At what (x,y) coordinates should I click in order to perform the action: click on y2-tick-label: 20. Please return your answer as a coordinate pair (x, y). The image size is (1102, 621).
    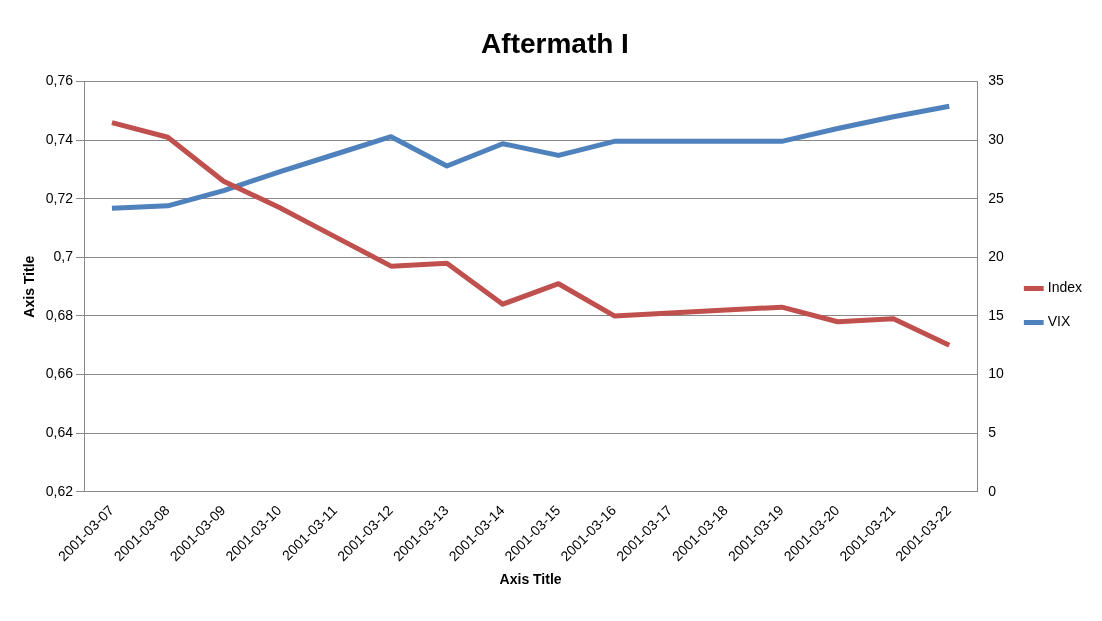
    Looking at the image, I should click on (996, 256).